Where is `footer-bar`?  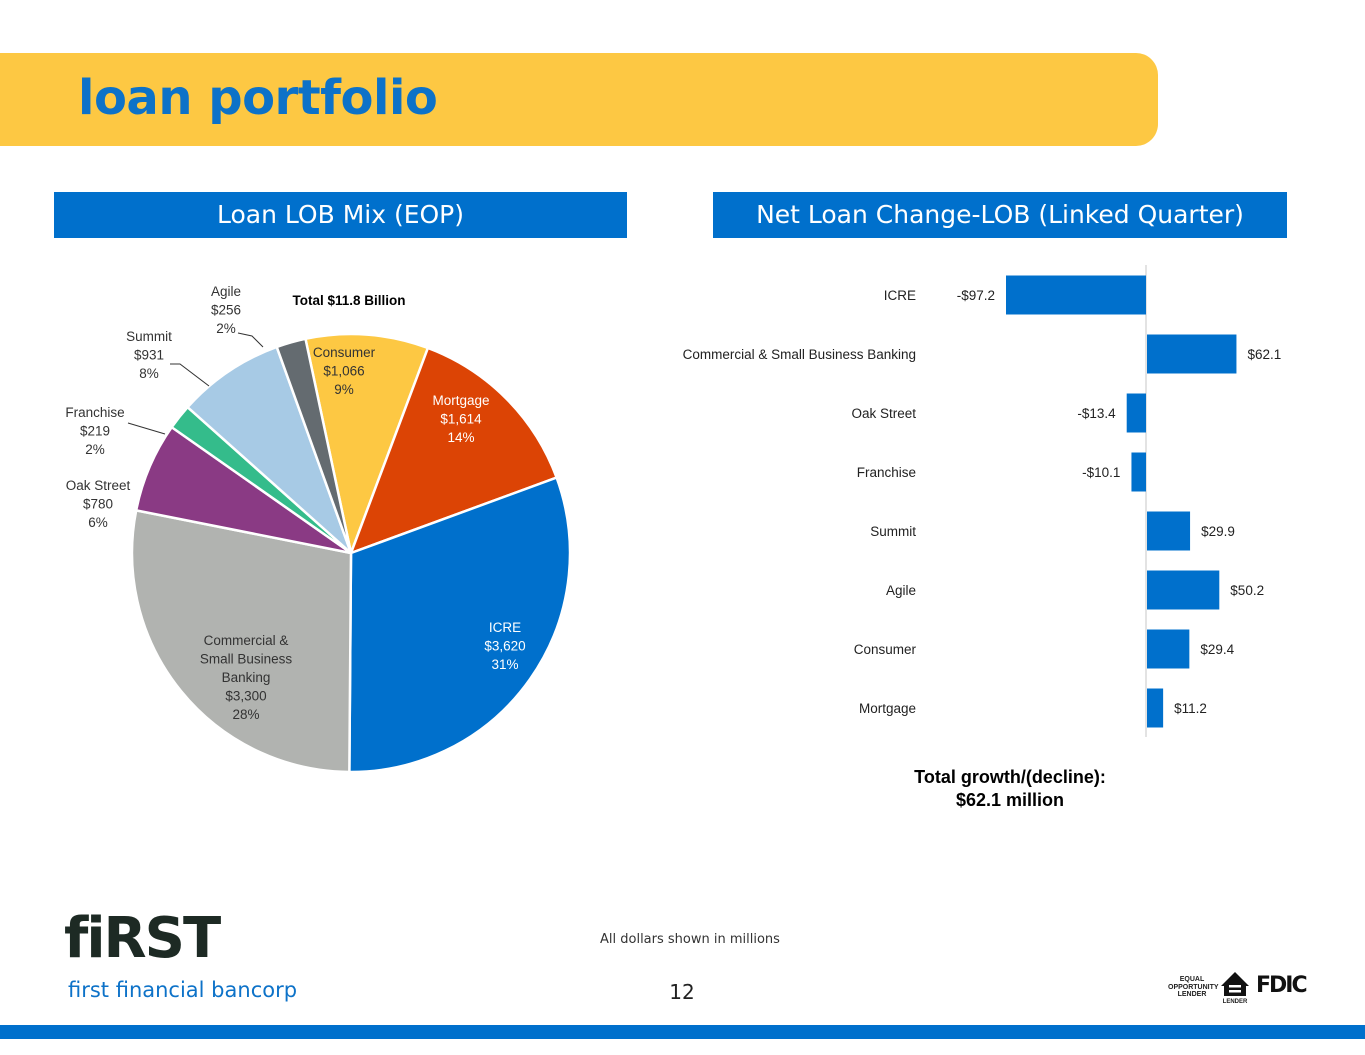 footer-bar is located at coordinates (682, 1032).